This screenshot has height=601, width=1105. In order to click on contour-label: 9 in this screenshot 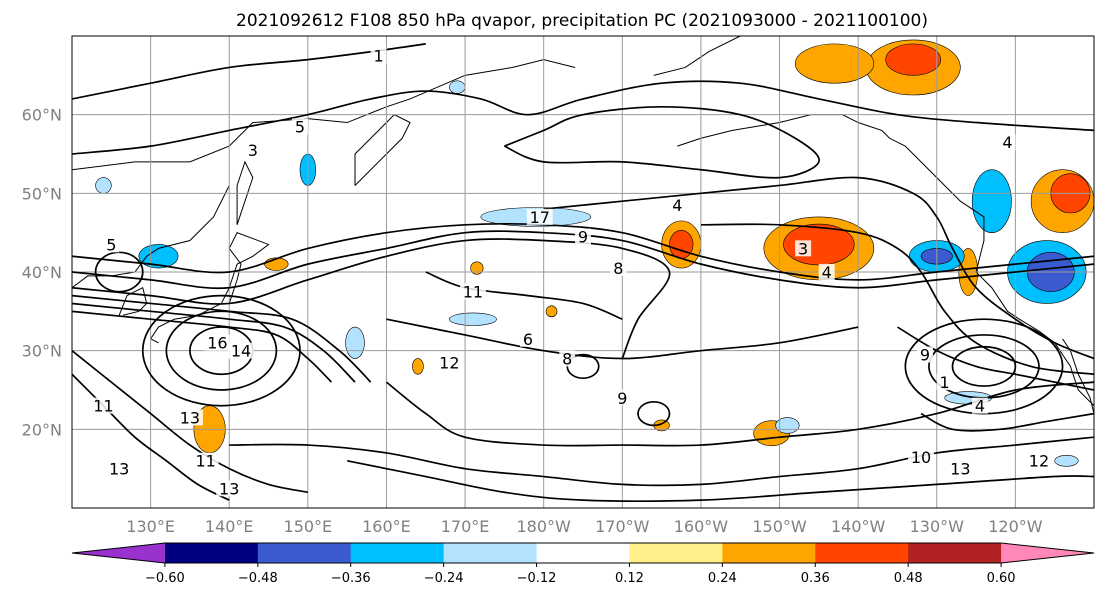, I will do `click(583, 237)`.